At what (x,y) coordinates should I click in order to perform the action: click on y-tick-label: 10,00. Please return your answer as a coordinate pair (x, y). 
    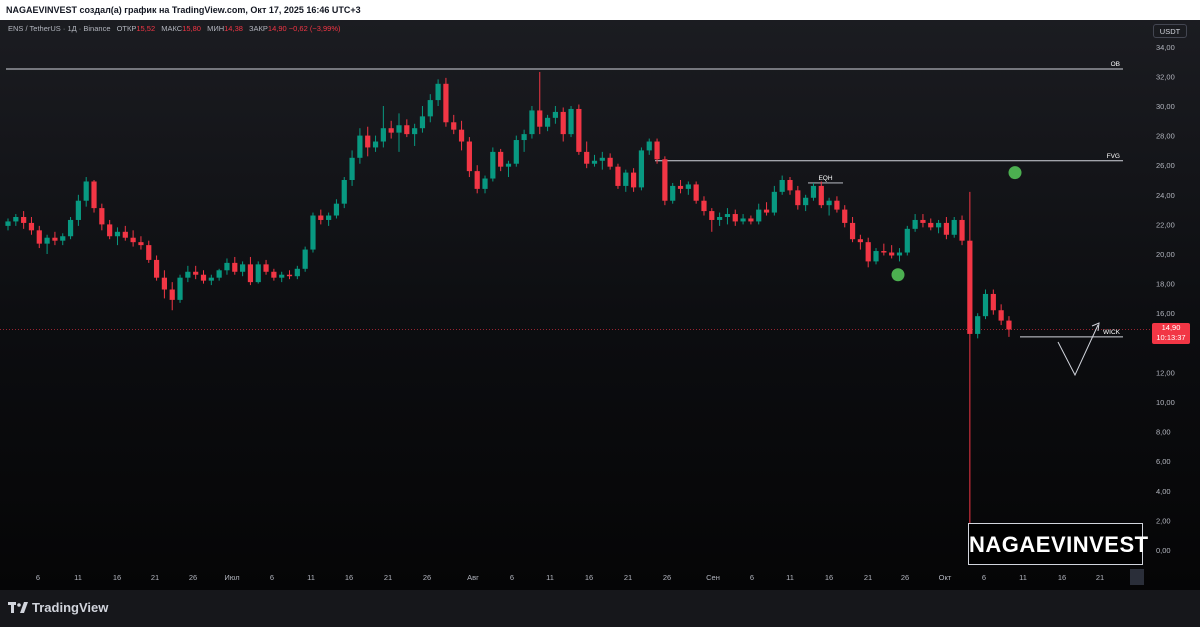
    Looking at the image, I should click on (1165, 402).